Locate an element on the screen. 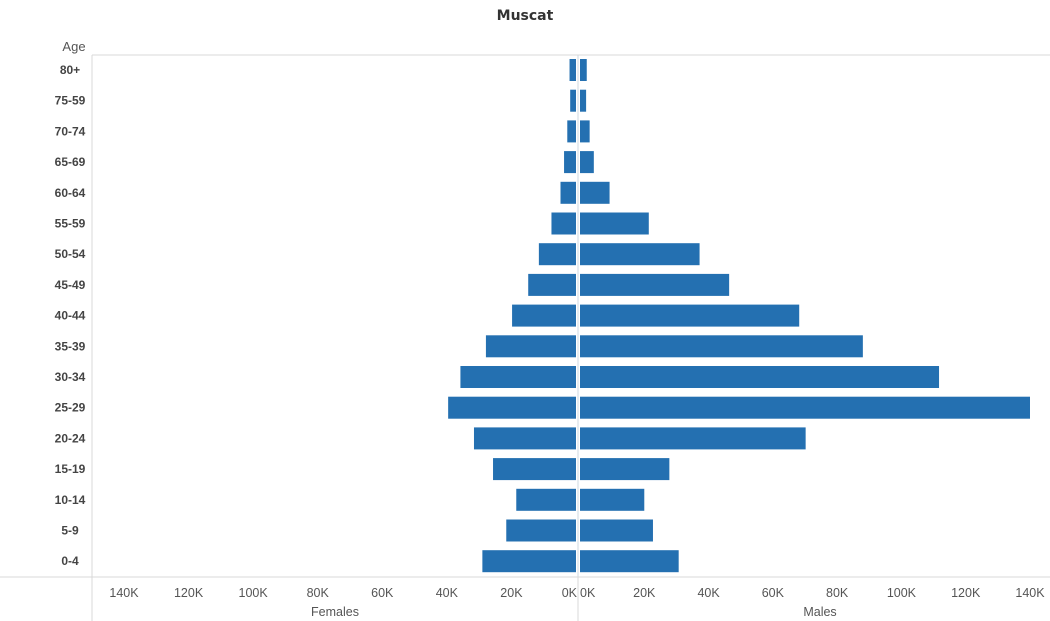 This screenshot has height=621, width=1050. age-label-0-4: 0-4 is located at coordinates (70, 561).